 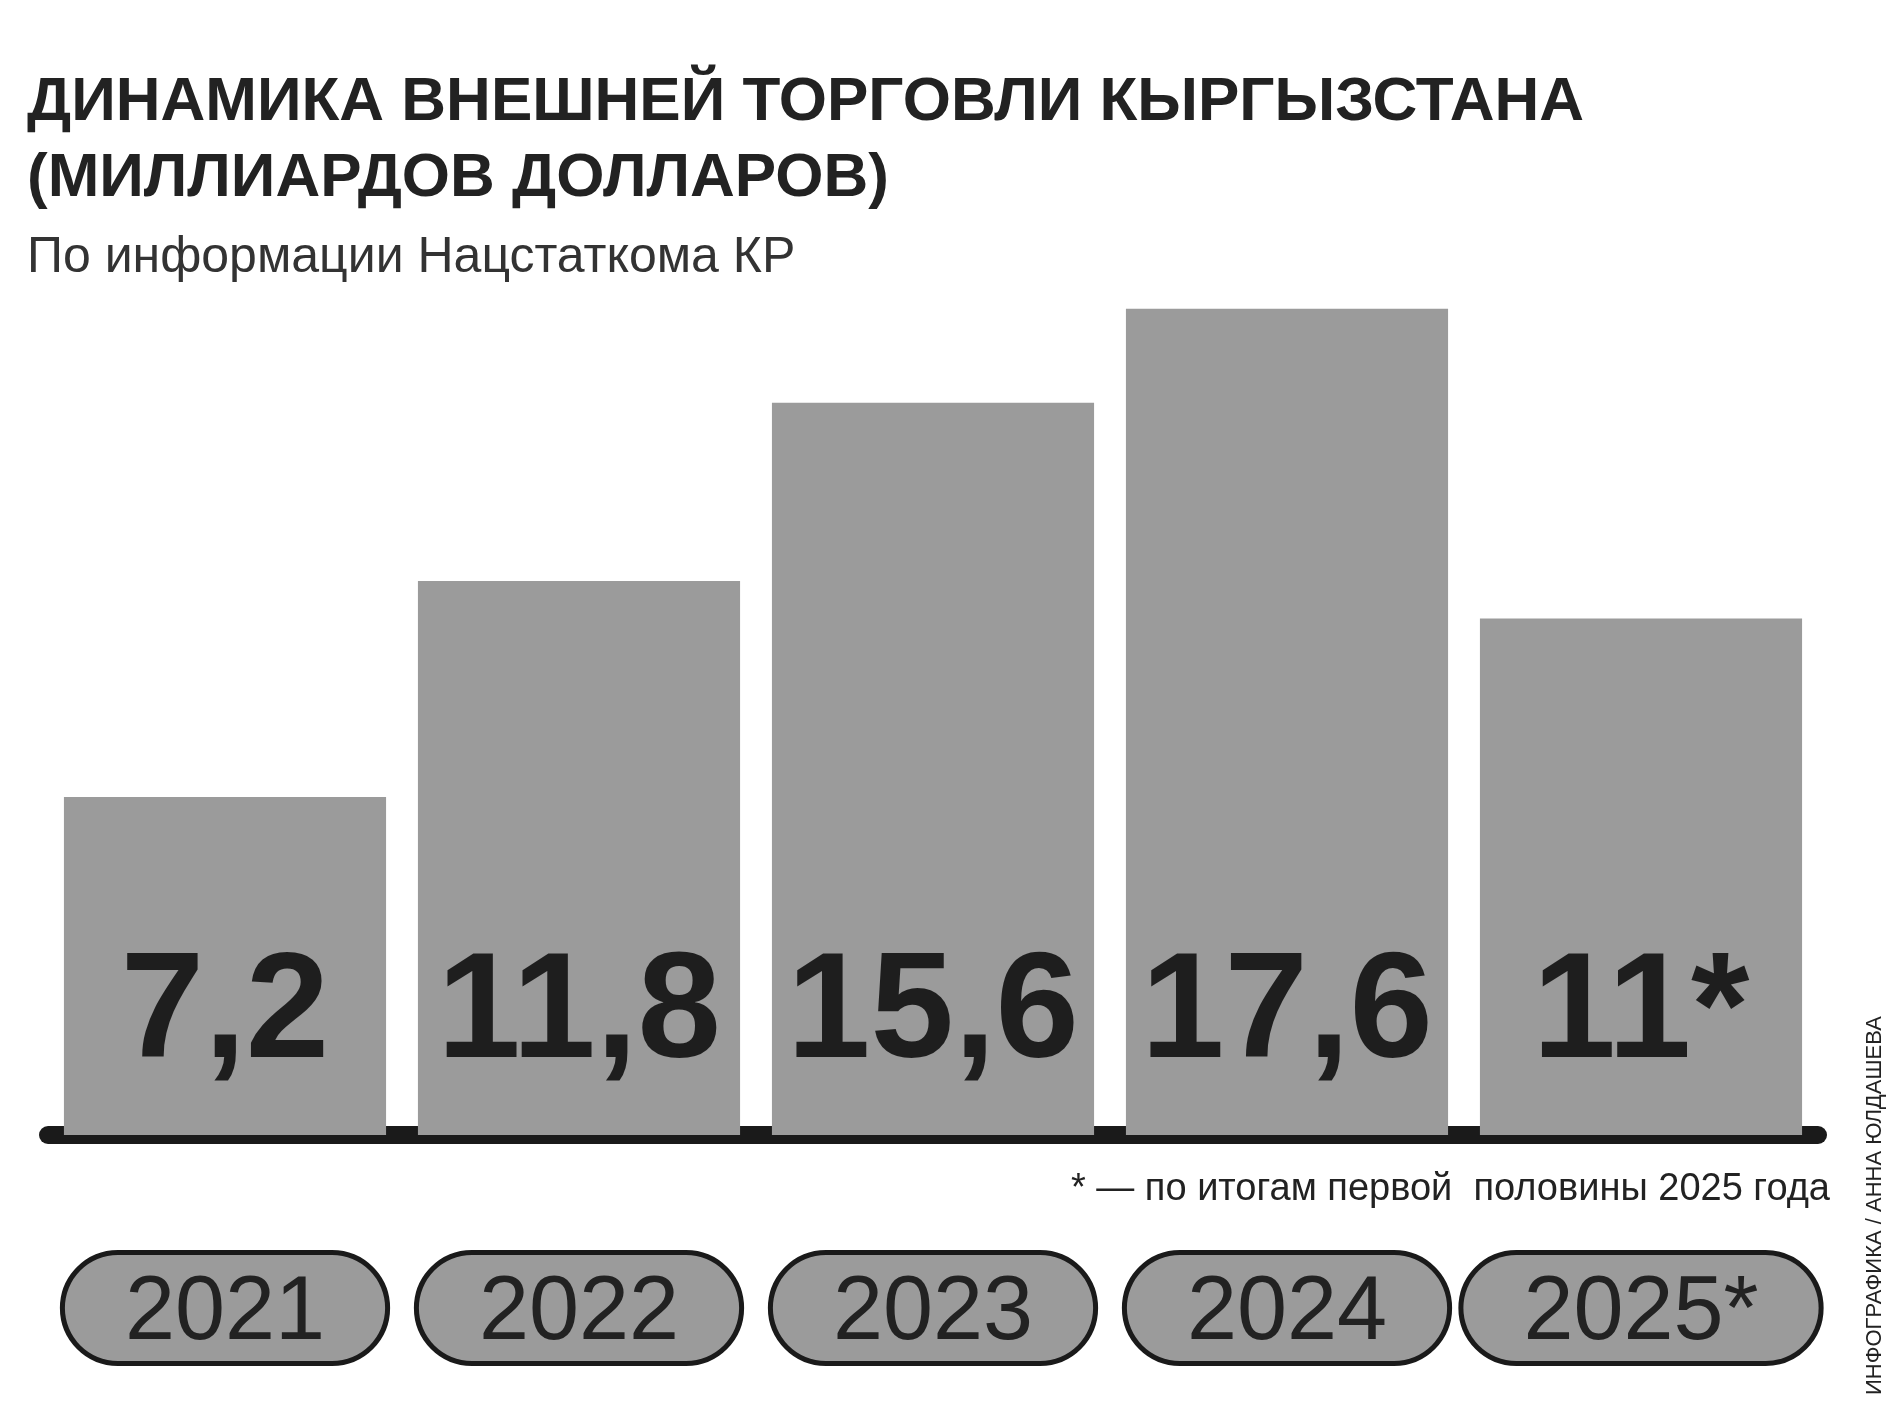 What do you see at coordinates (225, 1308) in the screenshot?
I see `x-tick-label: 2021` at bounding box center [225, 1308].